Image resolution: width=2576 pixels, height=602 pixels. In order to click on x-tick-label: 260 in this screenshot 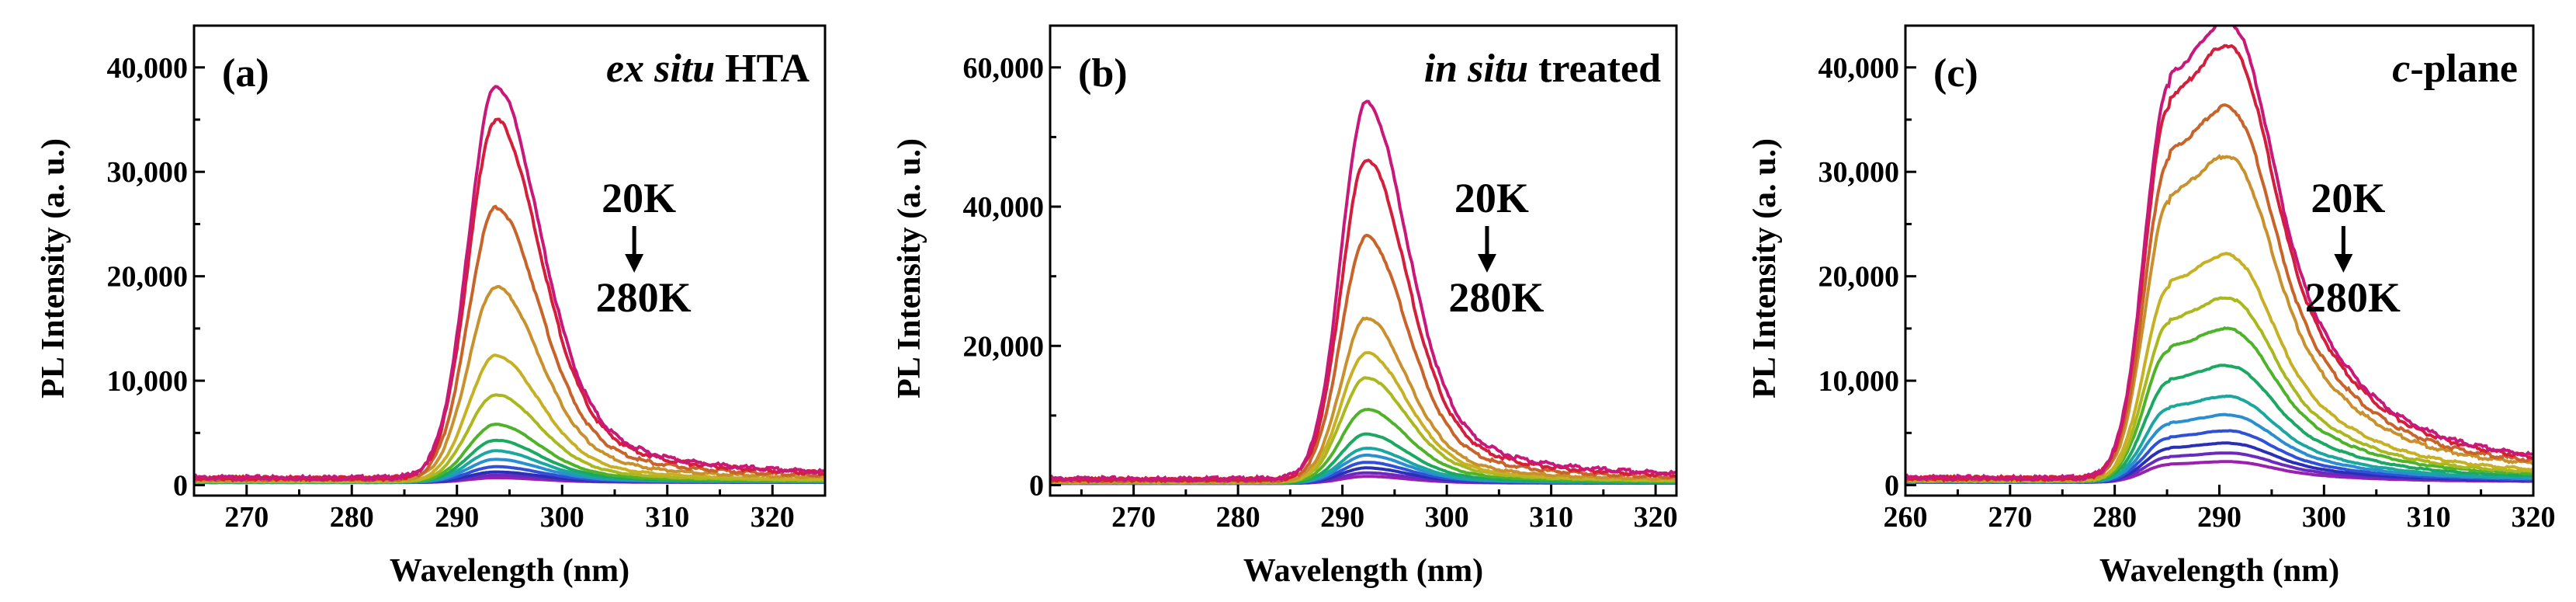, I will do `click(1906, 517)`.